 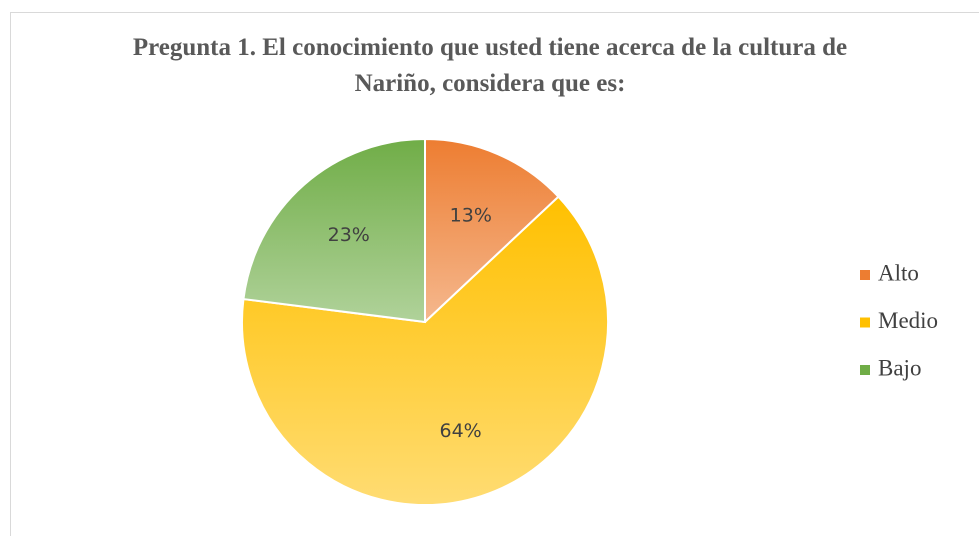 What do you see at coordinates (349, 235) in the screenshot?
I see `data-label: 23%` at bounding box center [349, 235].